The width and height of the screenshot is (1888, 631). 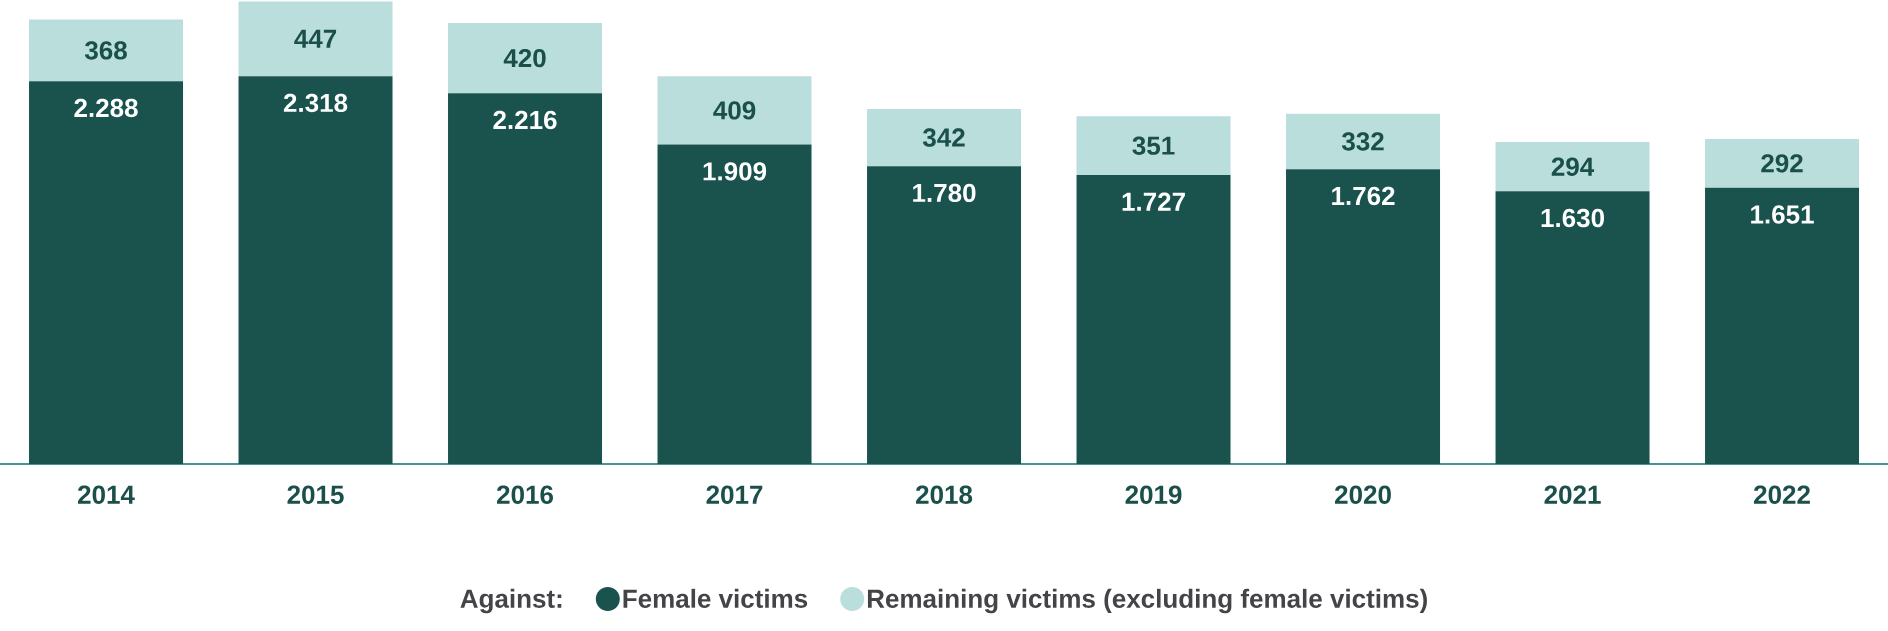 What do you see at coordinates (715, 598) in the screenshot?
I see `legend-label: Female victims` at bounding box center [715, 598].